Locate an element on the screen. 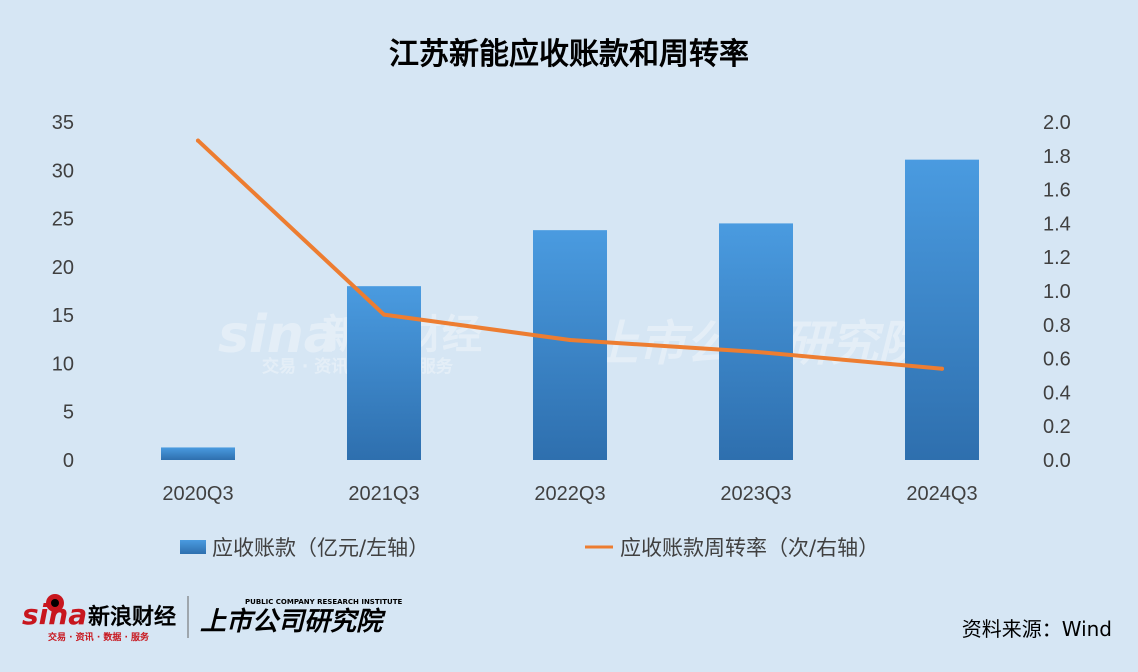 This screenshot has height=672, width=1138. sina-logo-cn: 新浪财经 is located at coordinates (132, 617).